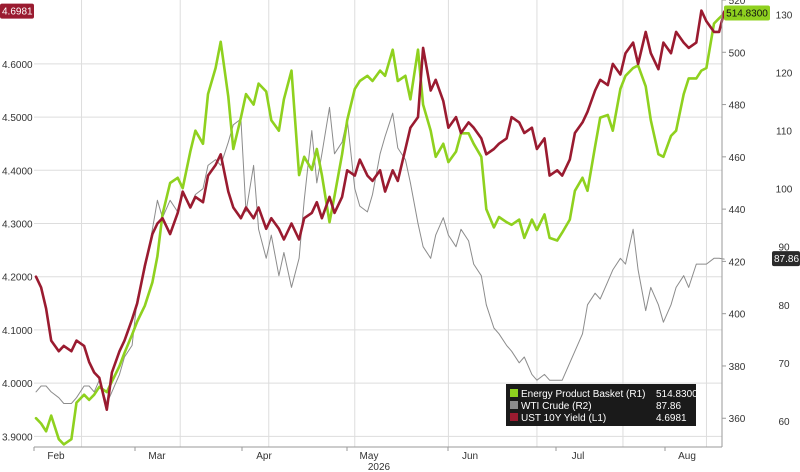  Describe the element at coordinates (737, 53) in the screenshot. I see `r1-tick-label: 500` at that location.